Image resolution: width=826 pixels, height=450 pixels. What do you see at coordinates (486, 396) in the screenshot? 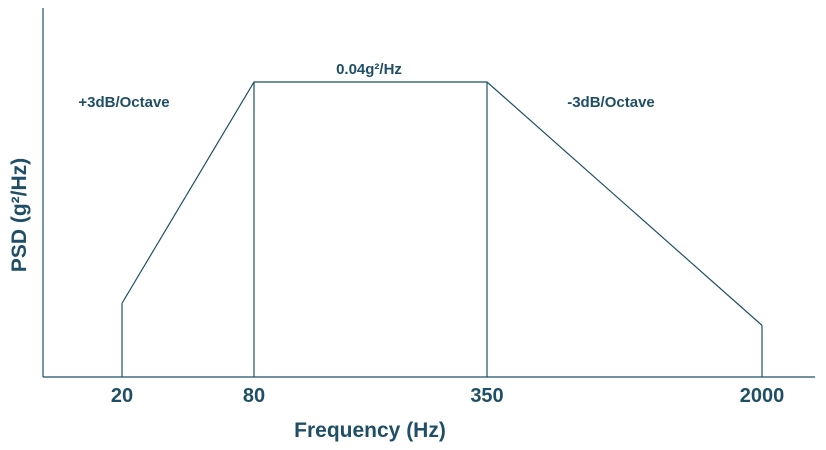
I see `x-tick-label-350: 350` at bounding box center [486, 396].